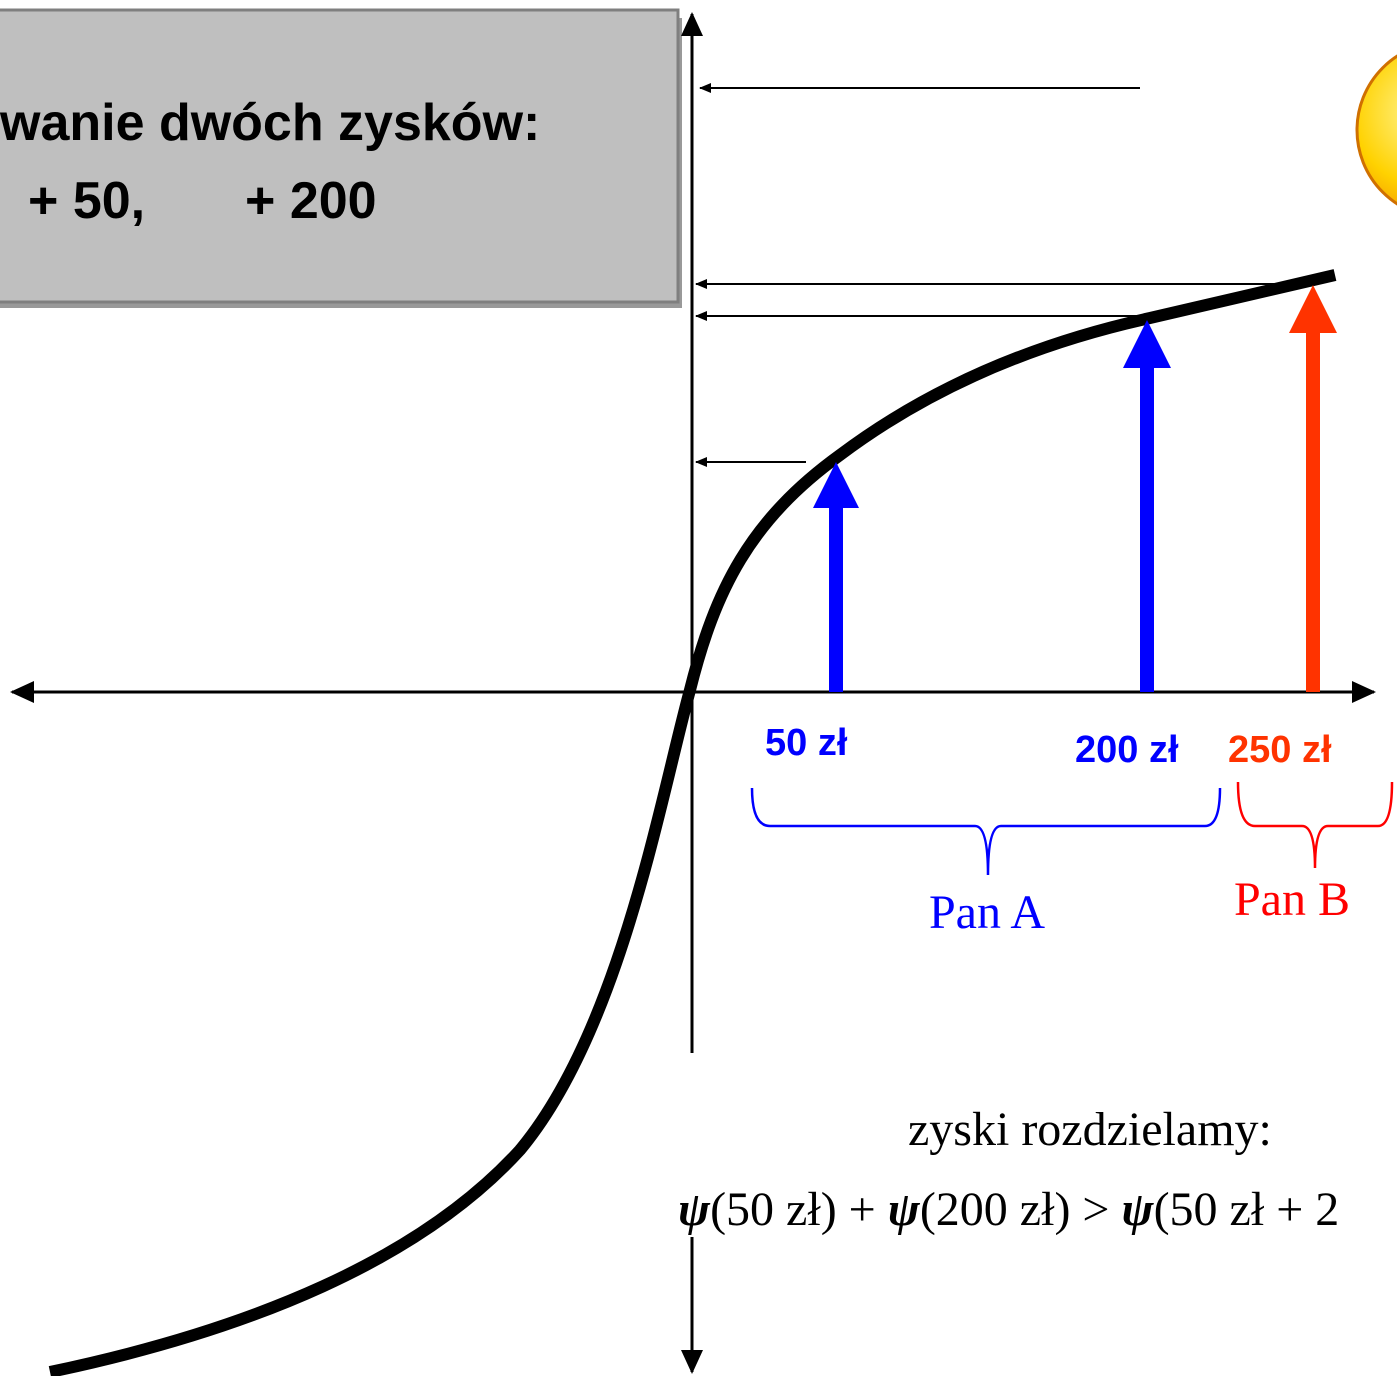  Describe the element at coordinates (987, 912) in the screenshot. I see `group-label: Pan A` at that location.